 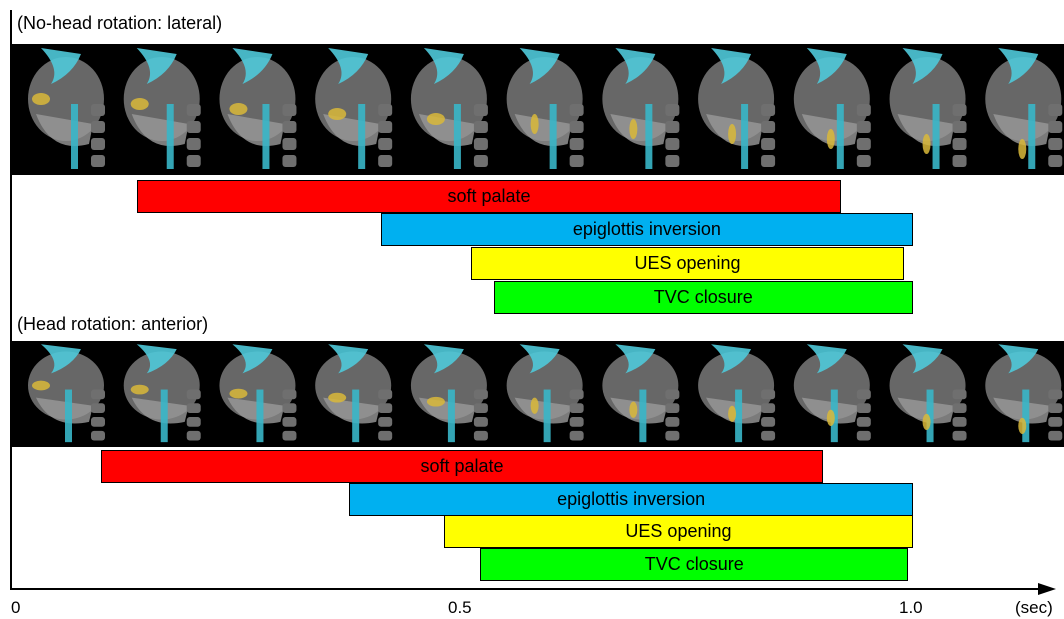 What do you see at coordinates (460, 607) in the screenshot?
I see `tick-label-0-5: 0.5` at bounding box center [460, 607].